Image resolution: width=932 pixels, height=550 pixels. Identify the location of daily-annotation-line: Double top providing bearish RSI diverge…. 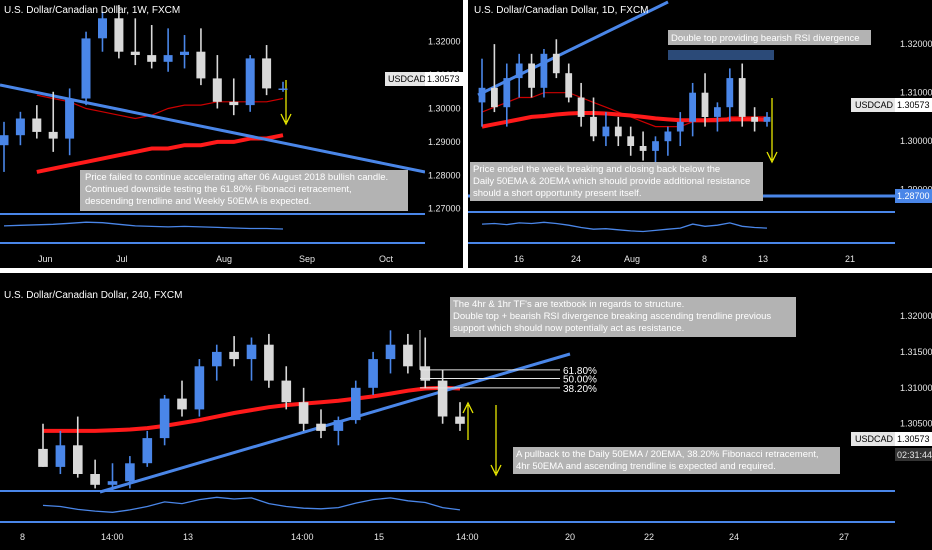
(765, 38).